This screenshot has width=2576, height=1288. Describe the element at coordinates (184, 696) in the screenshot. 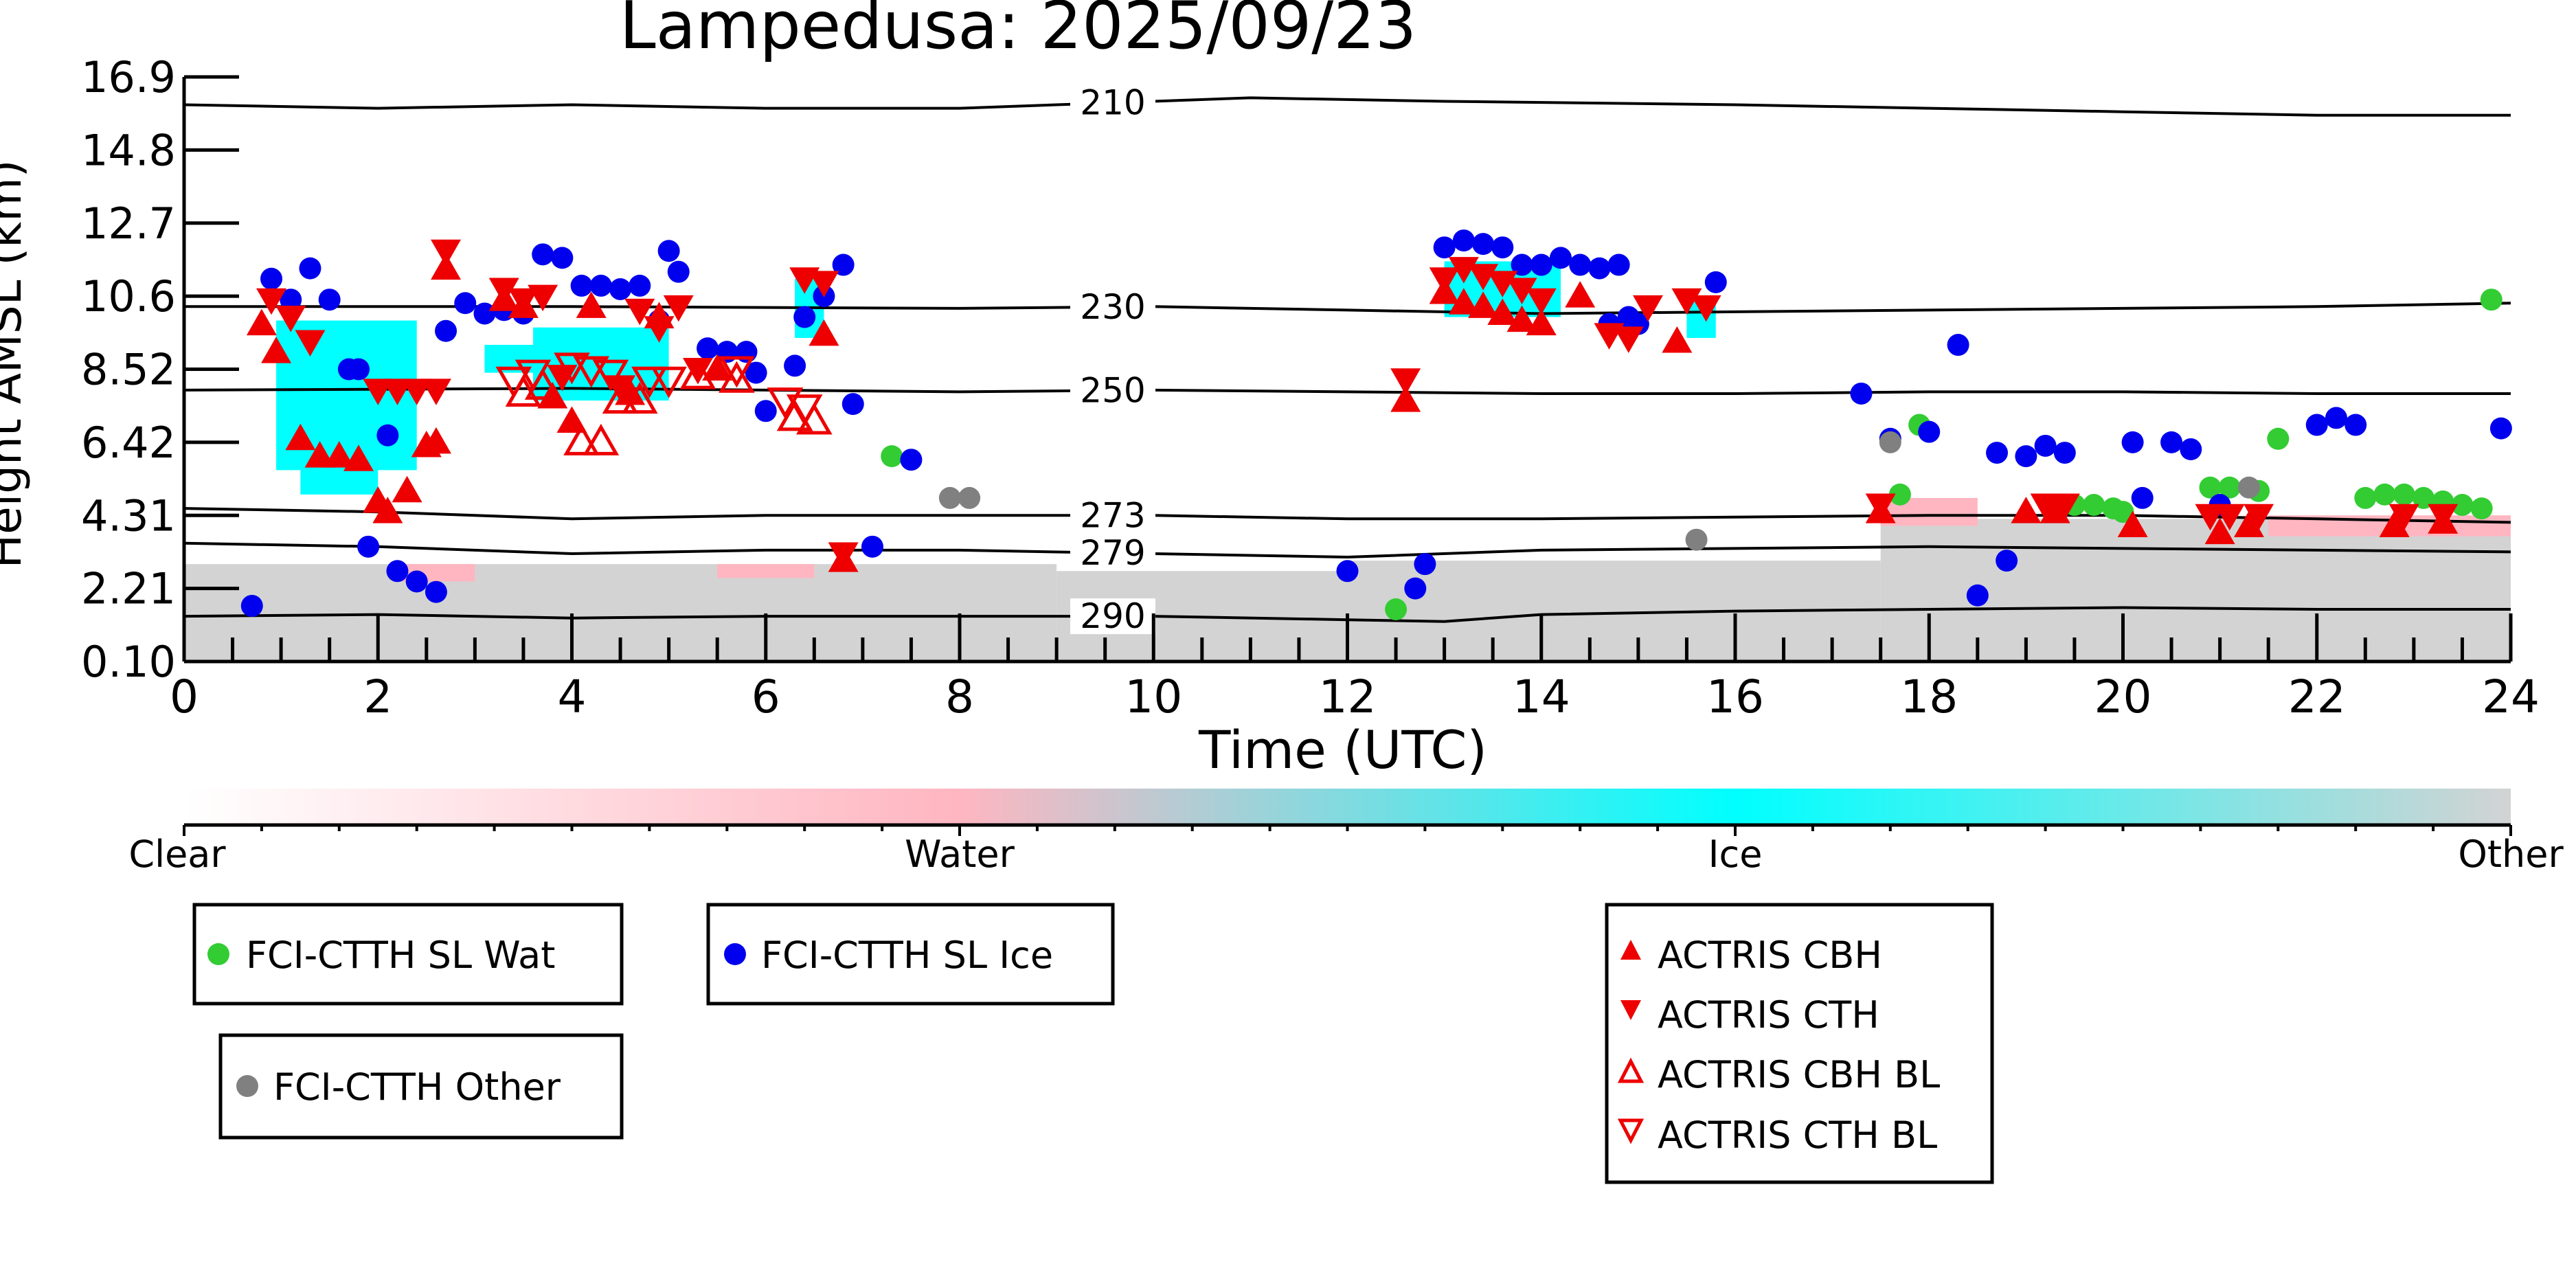

I see `x-tick-label-0: 0` at that location.